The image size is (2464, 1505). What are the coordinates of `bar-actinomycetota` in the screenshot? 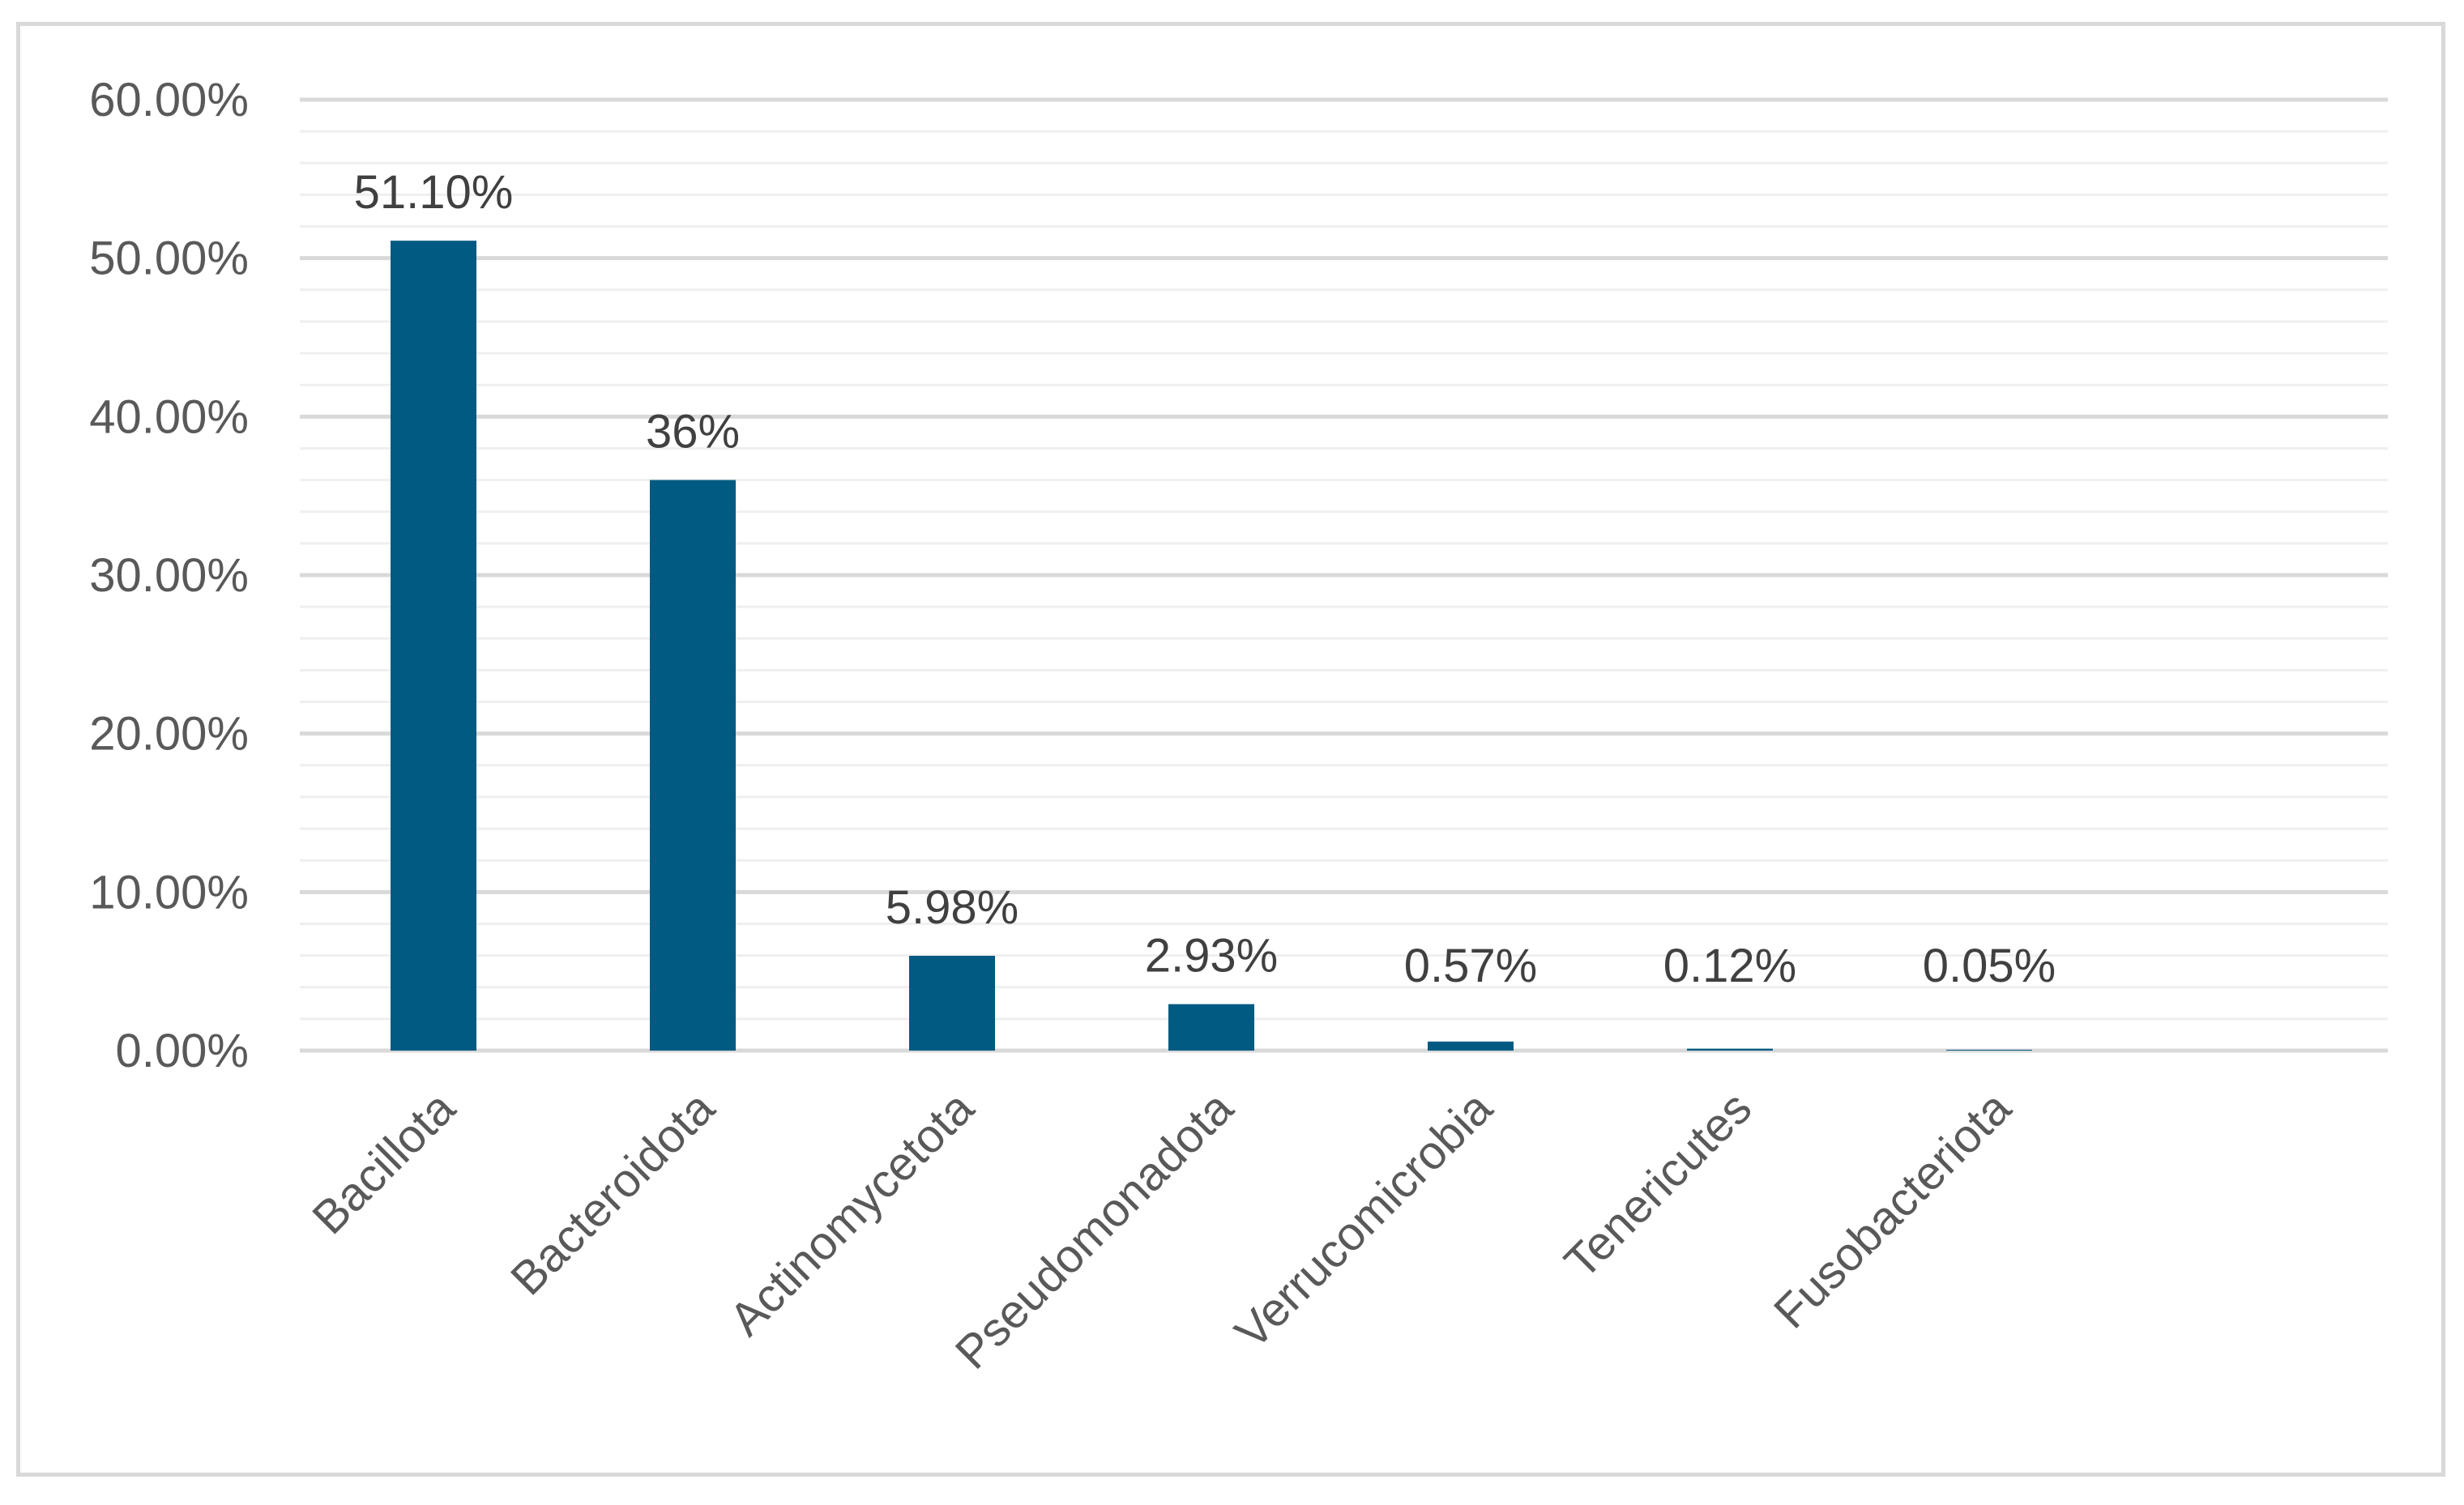 It's located at (952, 1003).